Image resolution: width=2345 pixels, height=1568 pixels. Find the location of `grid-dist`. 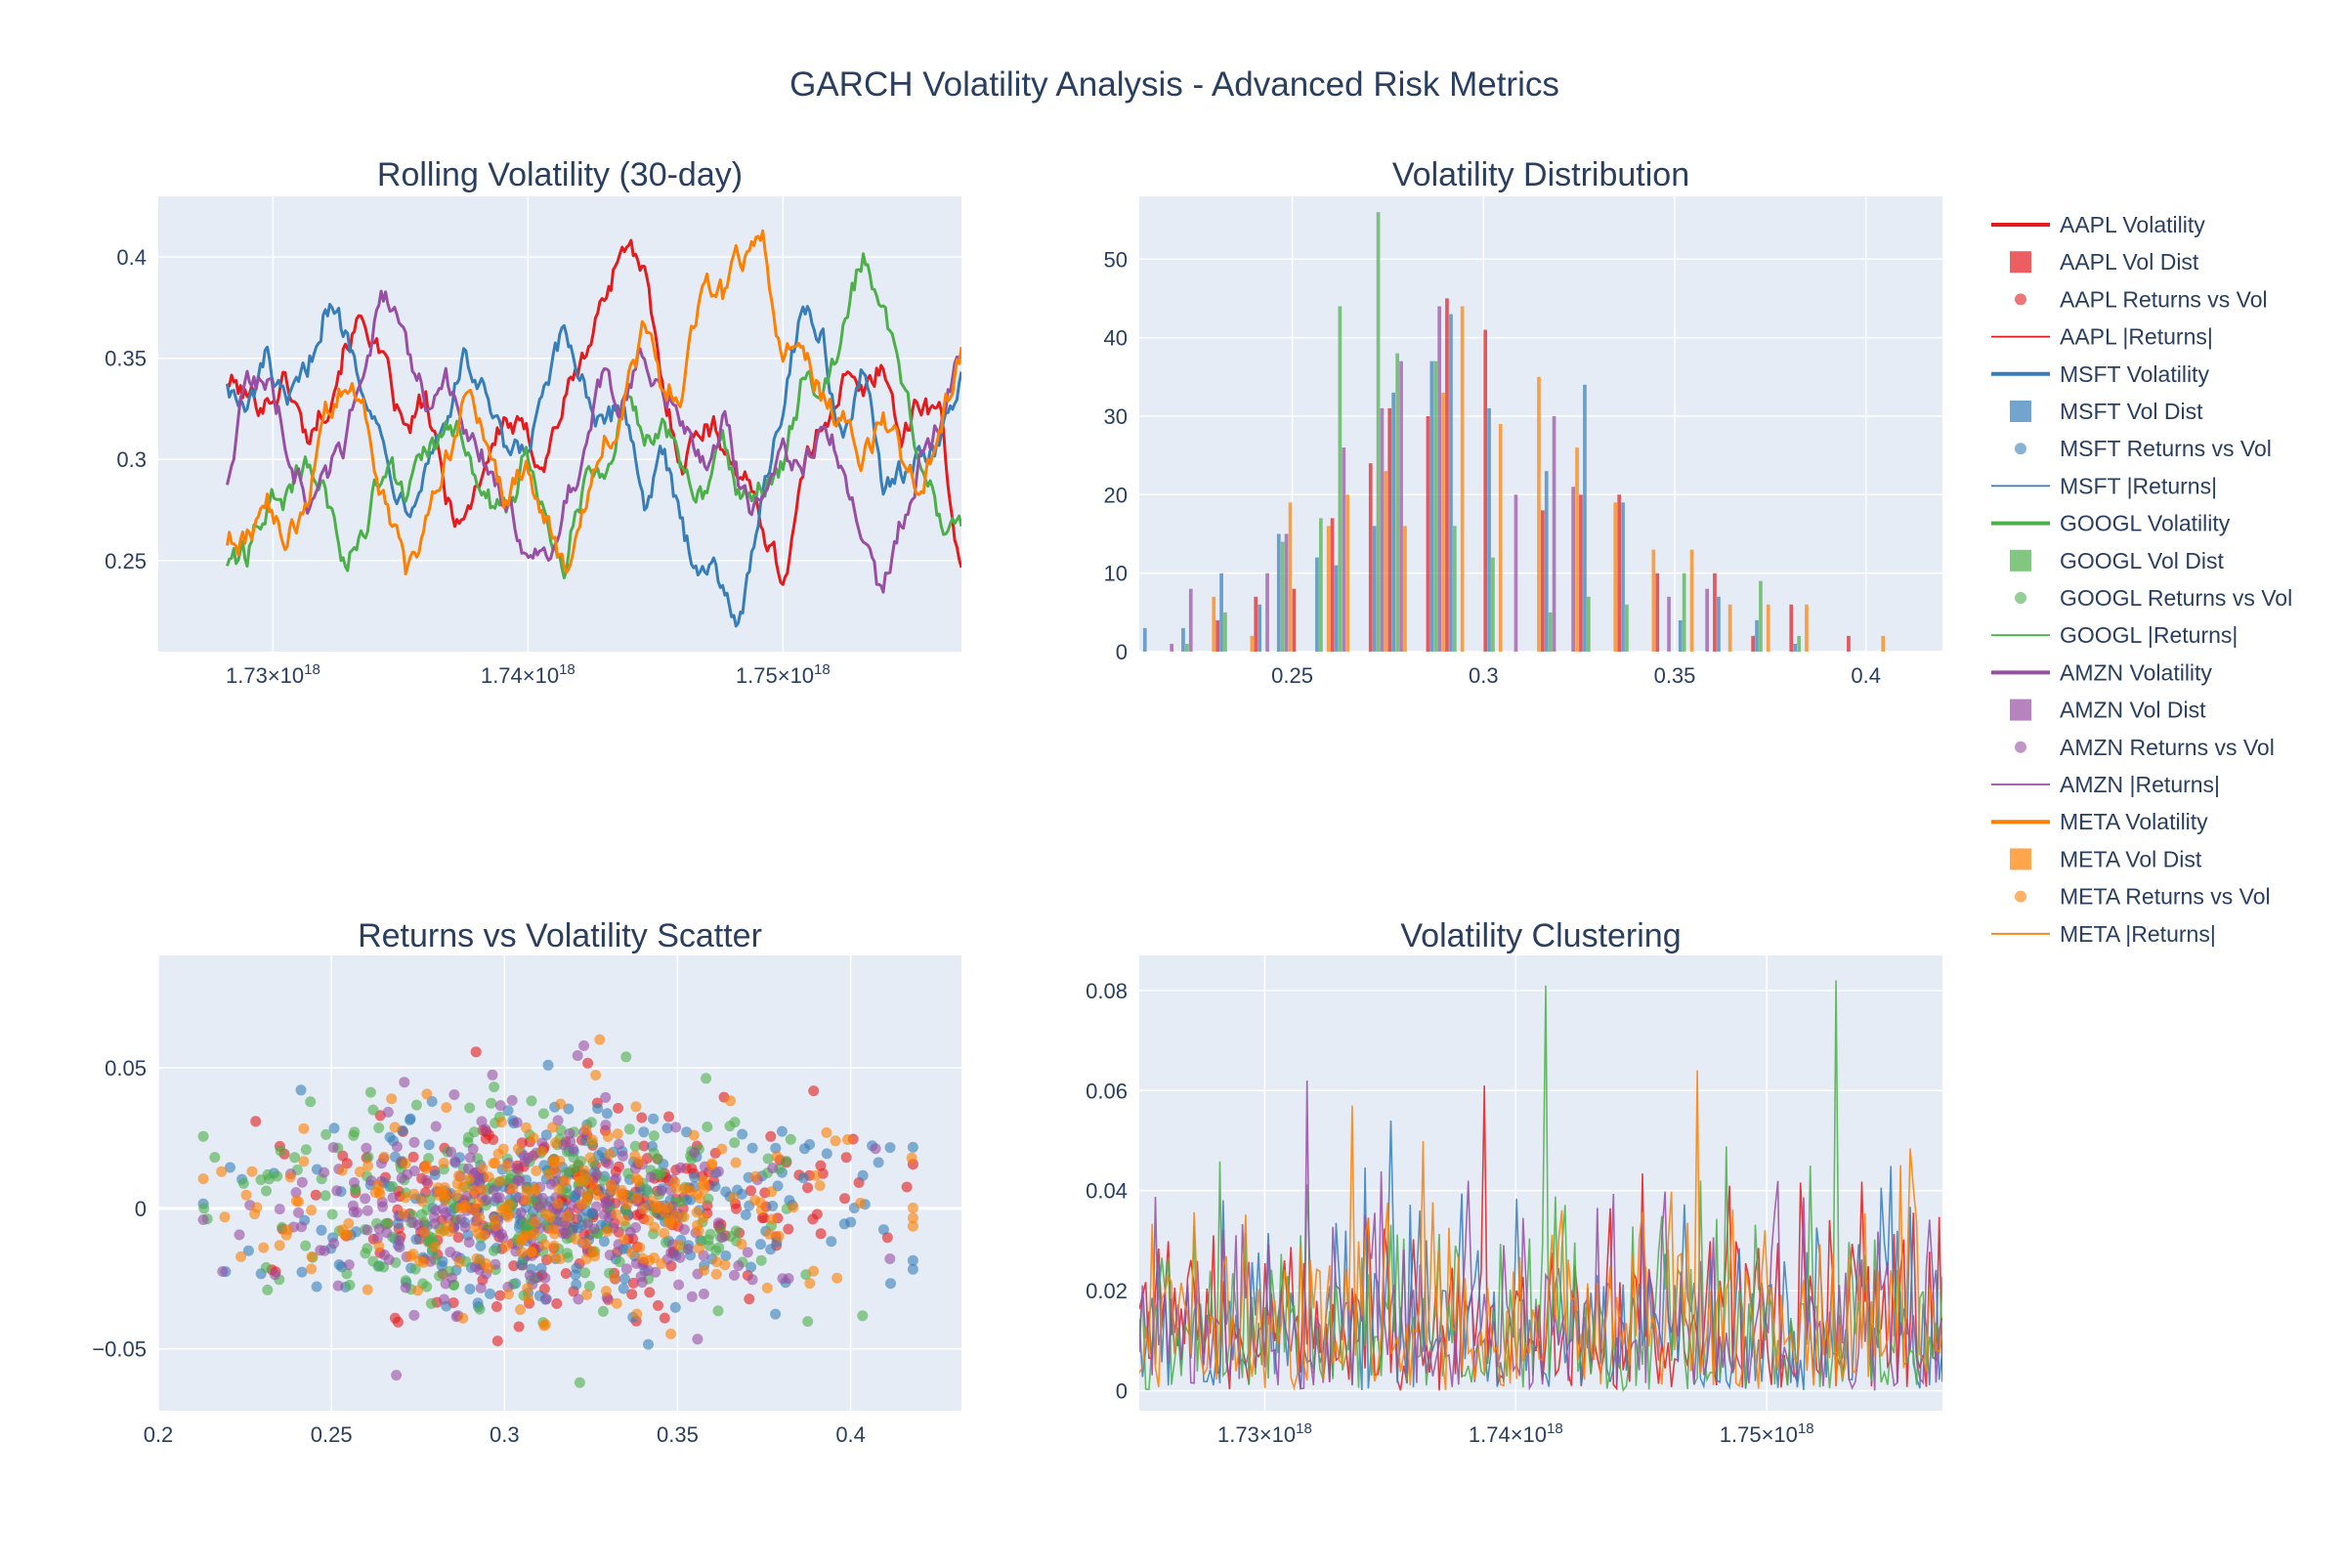

grid-dist is located at coordinates (1540, 424).